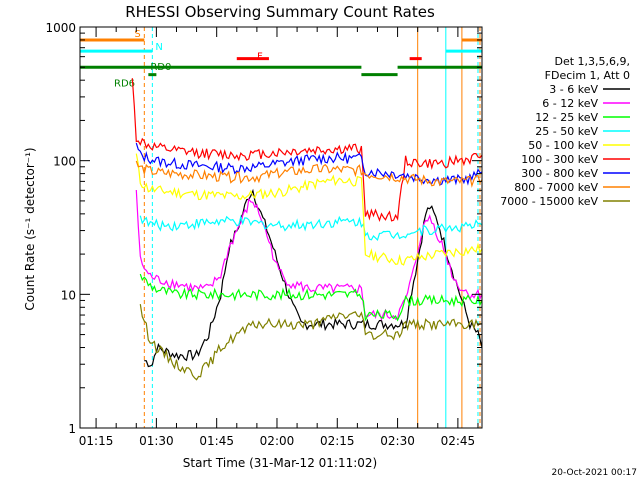 Image resolution: width=640 pixels, height=480 pixels. Describe the element at coordinates (549, 201) in the screenshot. I see `legend-label-8: 7000 - 15000 keV` at that location.